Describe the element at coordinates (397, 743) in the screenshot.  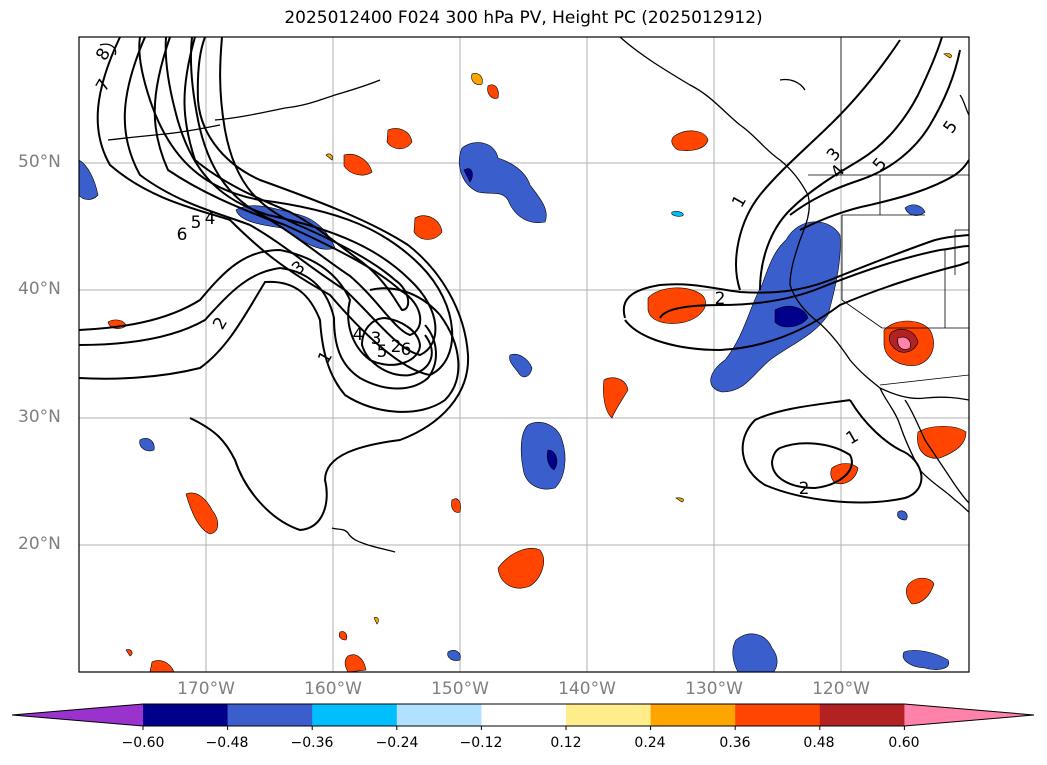
I see `colorbar-tick: −0.24` at that location.